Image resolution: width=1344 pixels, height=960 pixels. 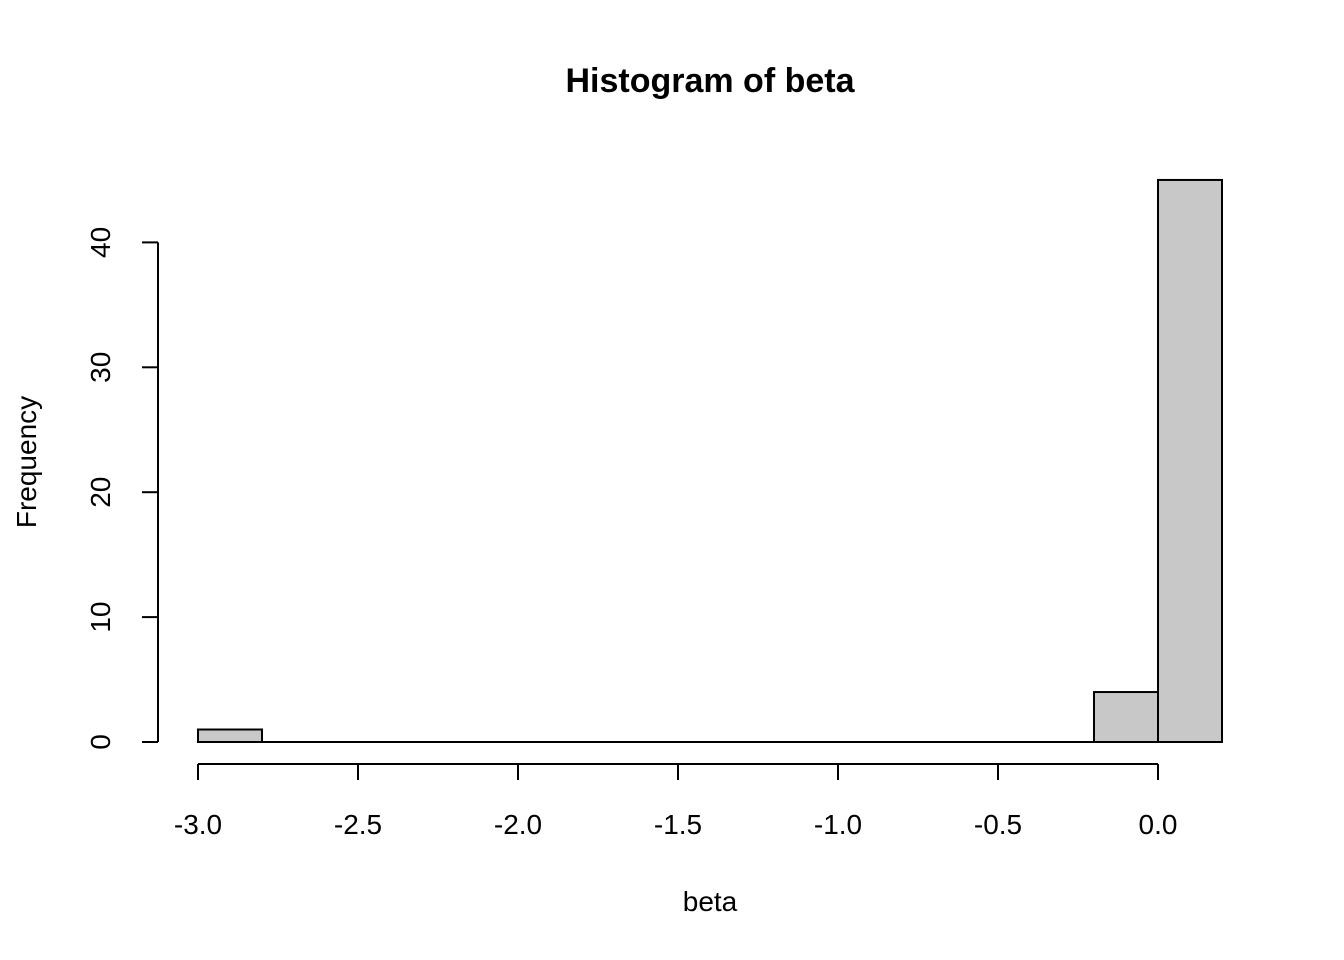 I want to click on y-tick-label: 40, so click(x=100, y=242).